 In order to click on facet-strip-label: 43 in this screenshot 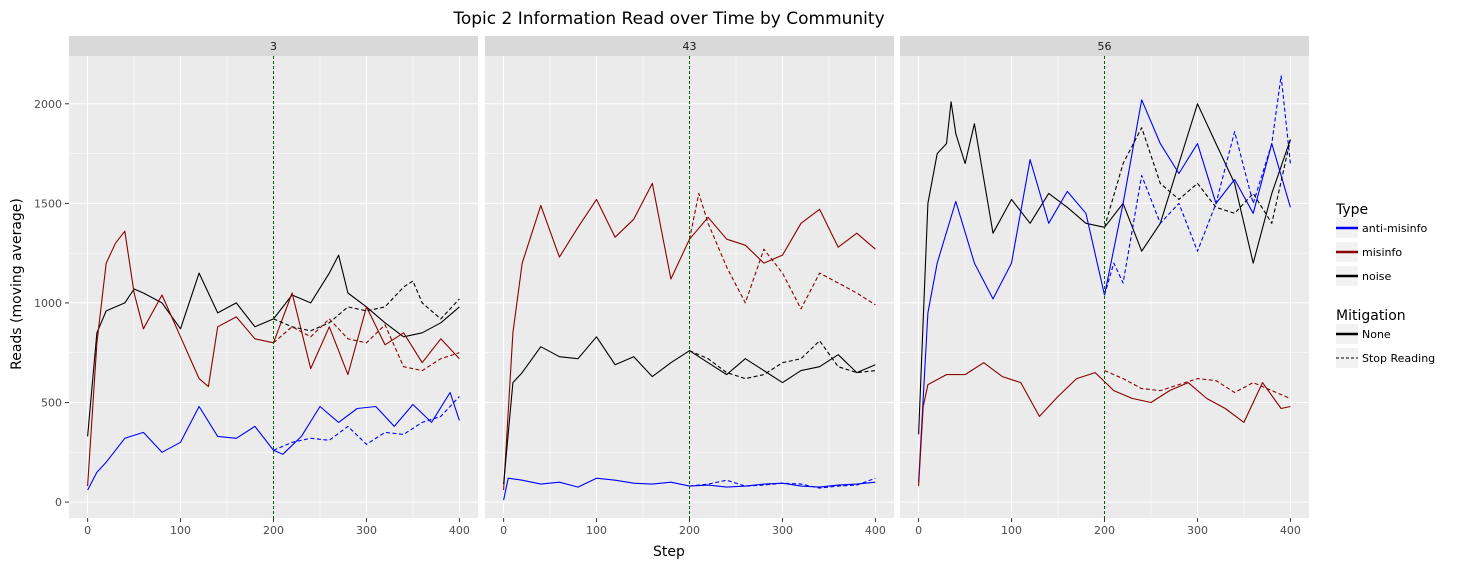, I will do `click(690, 46)`.